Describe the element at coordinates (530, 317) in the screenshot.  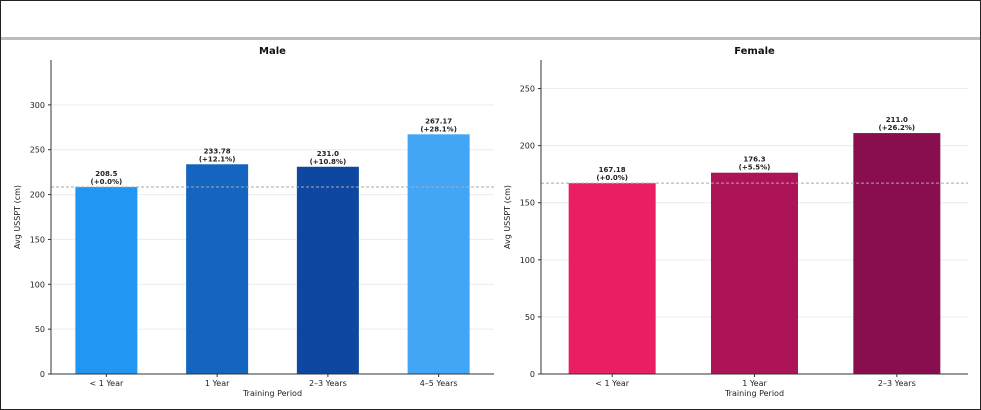
I see `female-ytick-label-1: 50` at that location.